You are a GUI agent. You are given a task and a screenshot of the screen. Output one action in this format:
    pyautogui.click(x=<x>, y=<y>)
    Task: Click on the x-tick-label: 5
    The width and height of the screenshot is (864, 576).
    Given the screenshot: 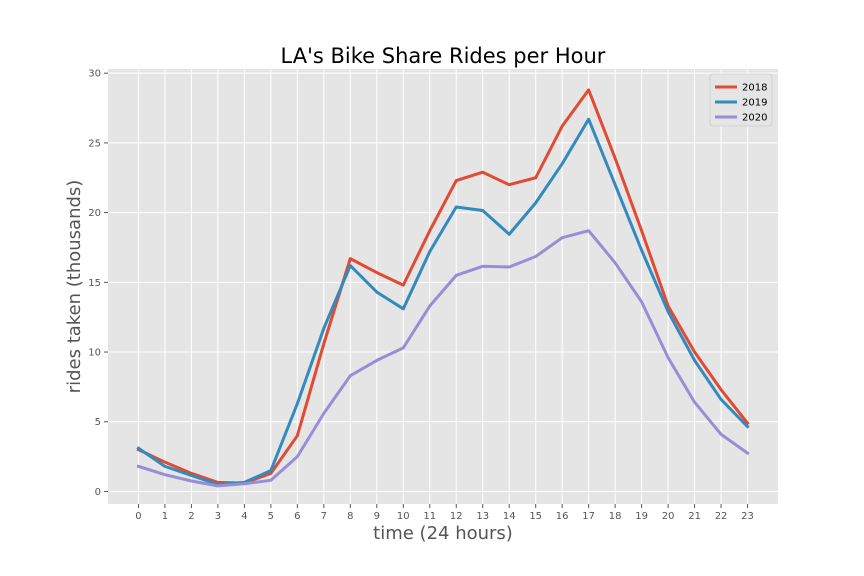 What is the action you would take?
    pyautogui.click(x=271, y=516)
    